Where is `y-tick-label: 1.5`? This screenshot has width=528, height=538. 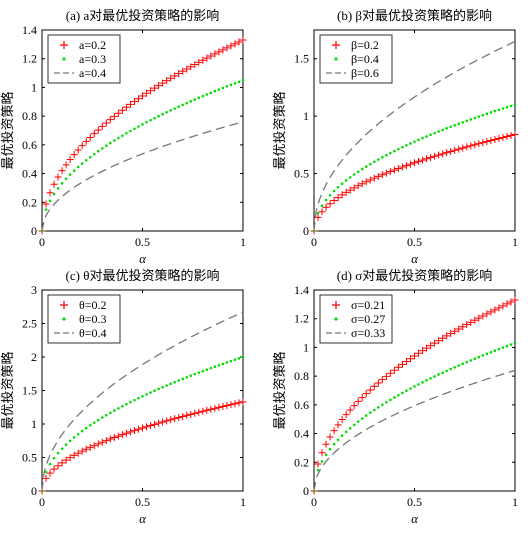
y-tick-label: 1.5 is located at coordinates (29, 391).